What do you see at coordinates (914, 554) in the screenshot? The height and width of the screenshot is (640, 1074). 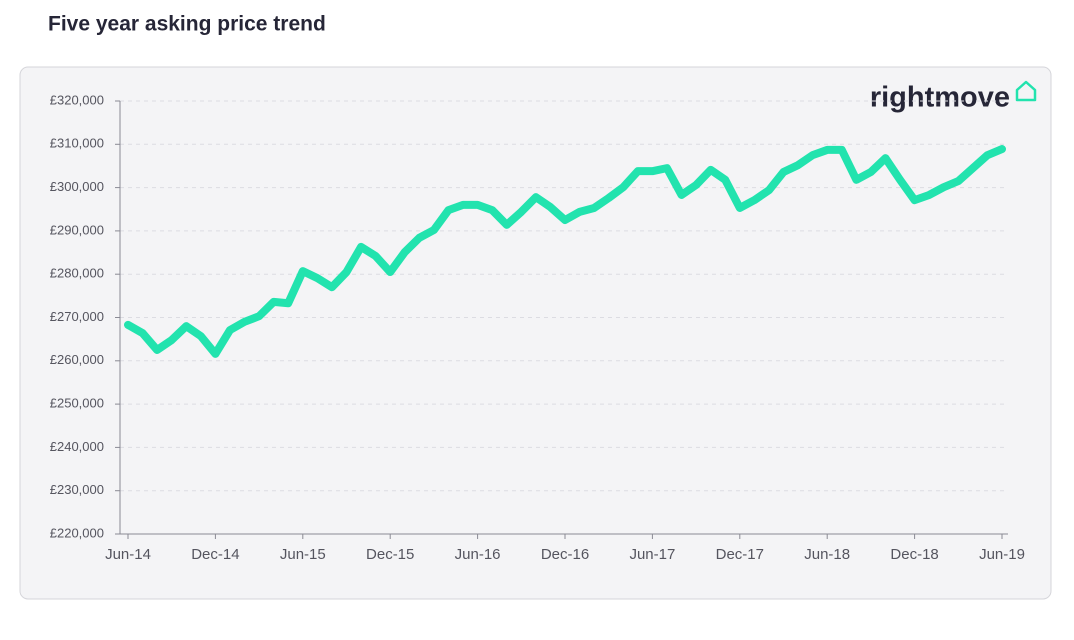 I see `x-tick-label: Dec-18` at bounding box center [914, 554].